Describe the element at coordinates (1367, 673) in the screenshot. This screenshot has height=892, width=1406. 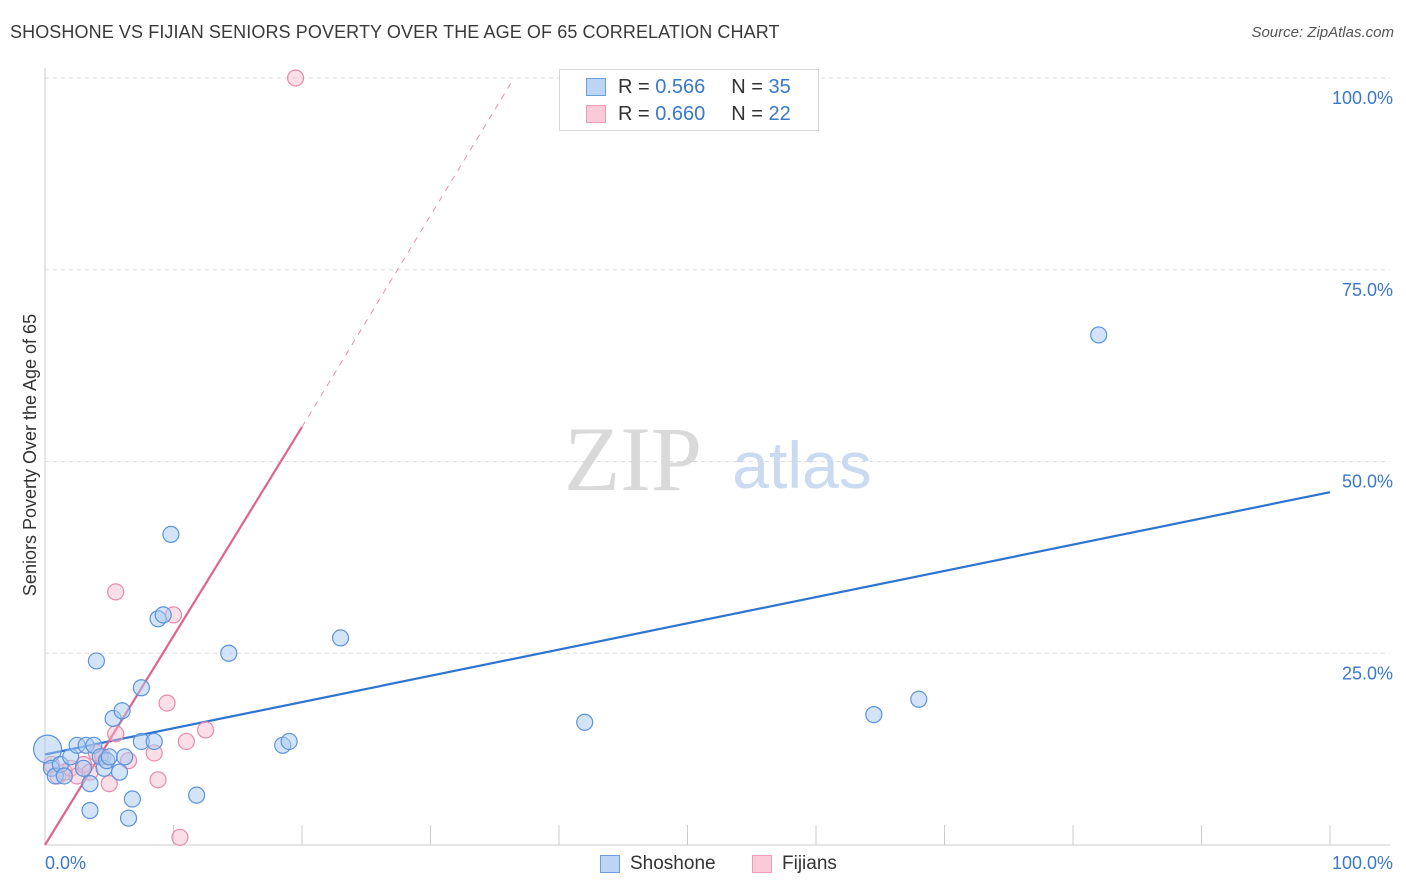
I see `y-tick-label: 25.0%` at that location.